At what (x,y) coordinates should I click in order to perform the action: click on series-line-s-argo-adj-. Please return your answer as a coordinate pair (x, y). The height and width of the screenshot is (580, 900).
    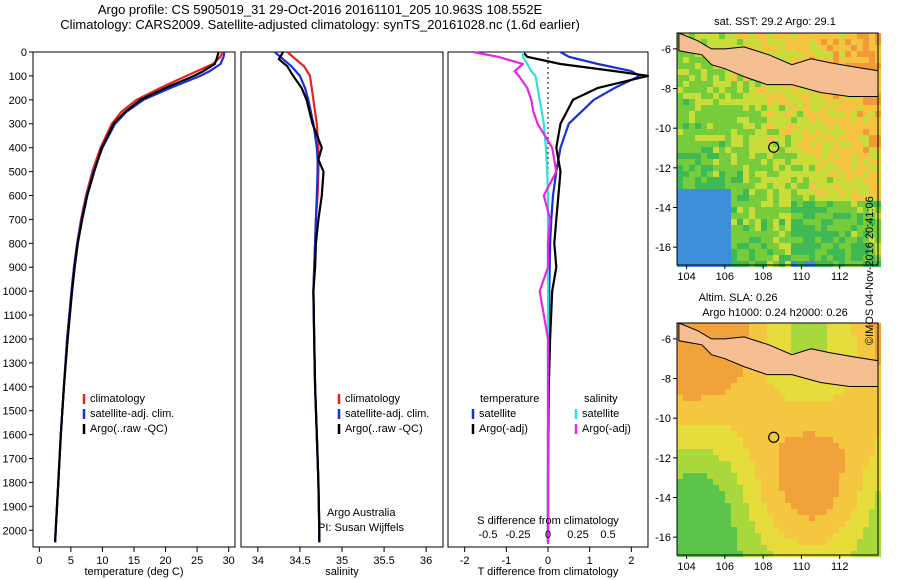
    Looking at the image, I should click on (515, 296).